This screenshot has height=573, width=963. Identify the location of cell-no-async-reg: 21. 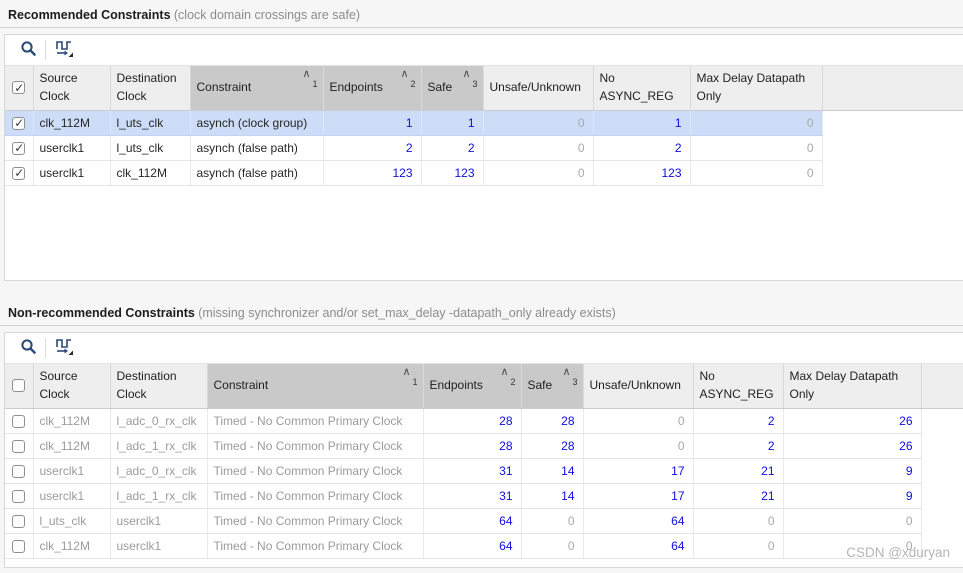
(738, 496).